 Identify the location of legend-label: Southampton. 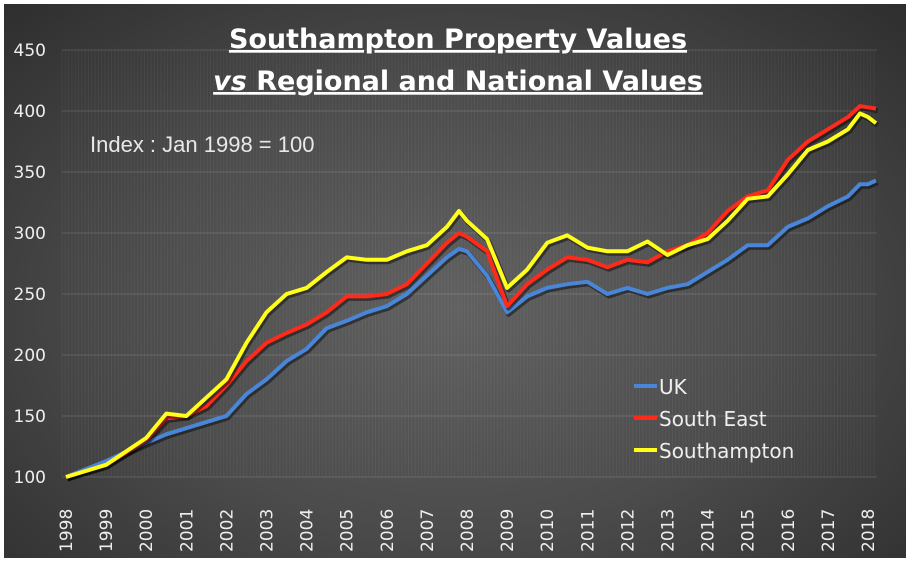
(726, 451).